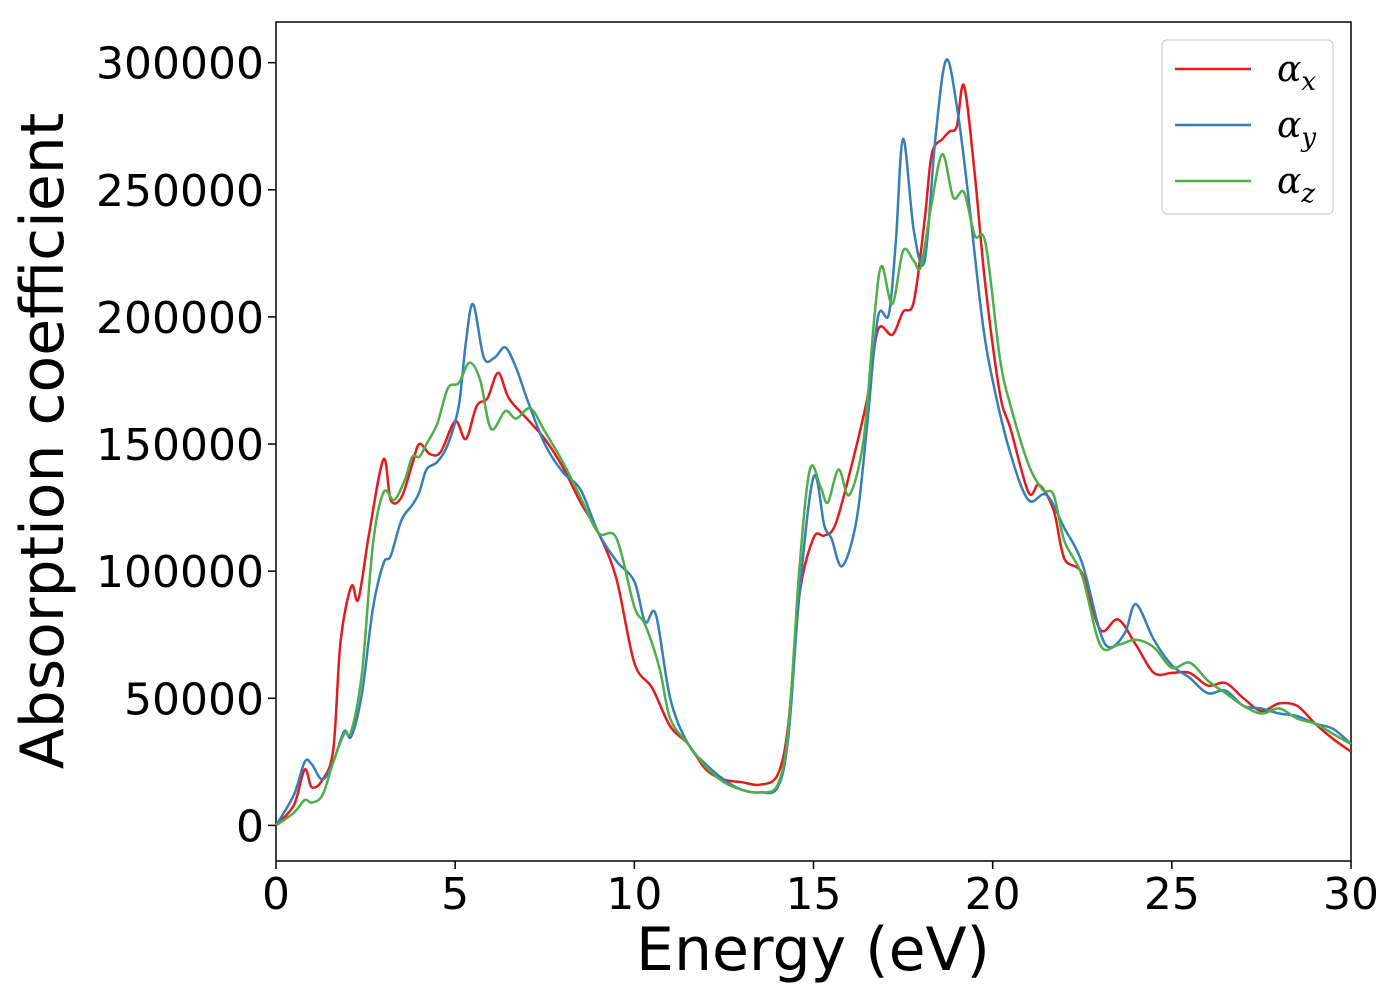 This screenshot has width=1400, height=1000. What do you see at coordinates (1308, 138) in the screenshot?
I see `legend-label-subscript: y` at bounding box center [1308, 138].